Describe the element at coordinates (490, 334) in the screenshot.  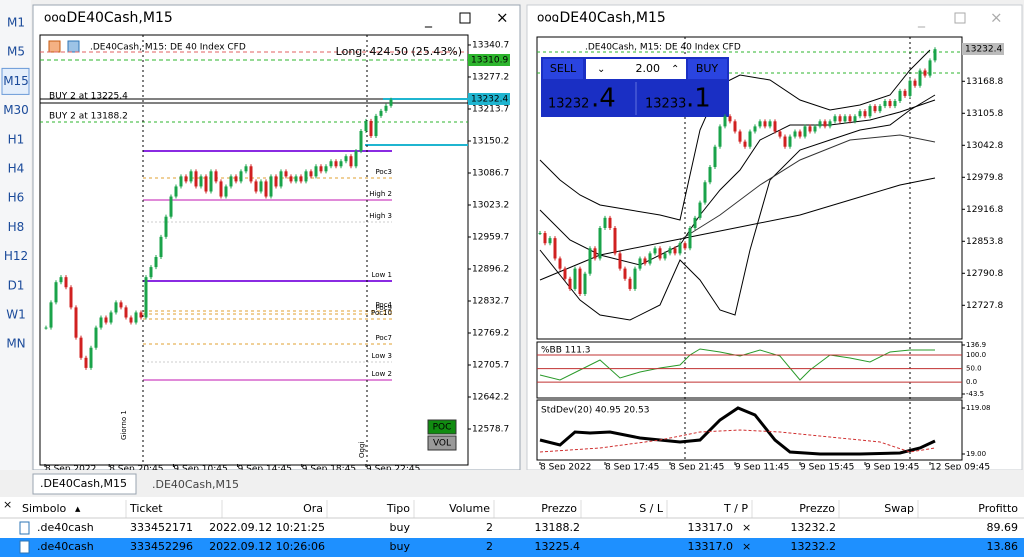
I see `y-tick-label: 12769.2` at that location.